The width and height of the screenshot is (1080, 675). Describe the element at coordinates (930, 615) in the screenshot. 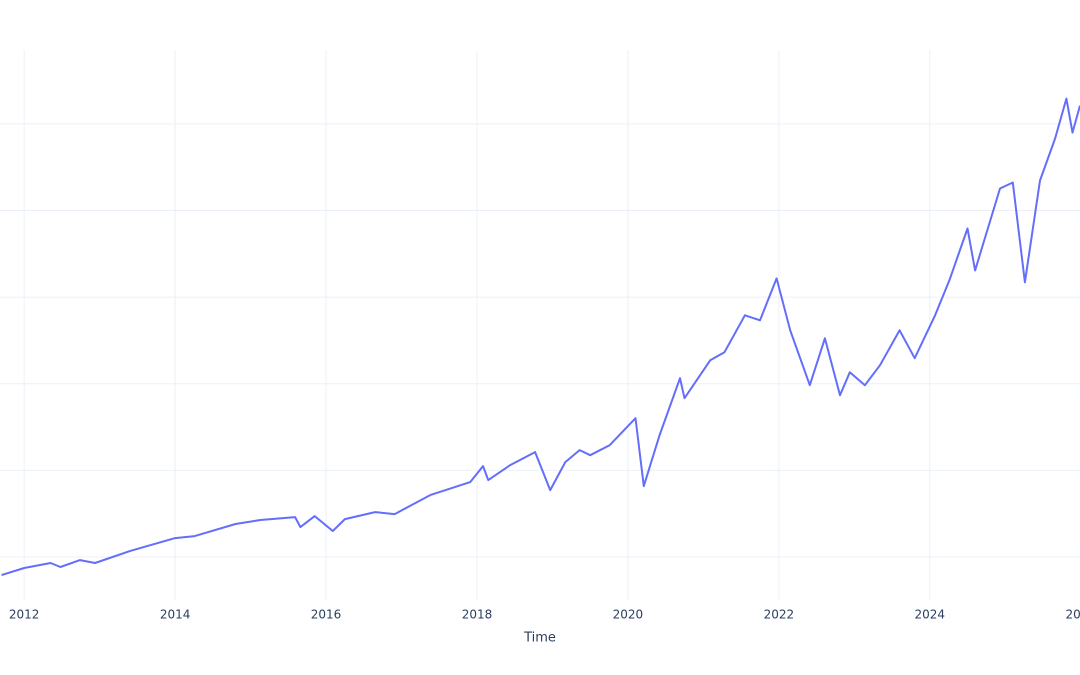

I see `x-tick-label: 2024` at that location.